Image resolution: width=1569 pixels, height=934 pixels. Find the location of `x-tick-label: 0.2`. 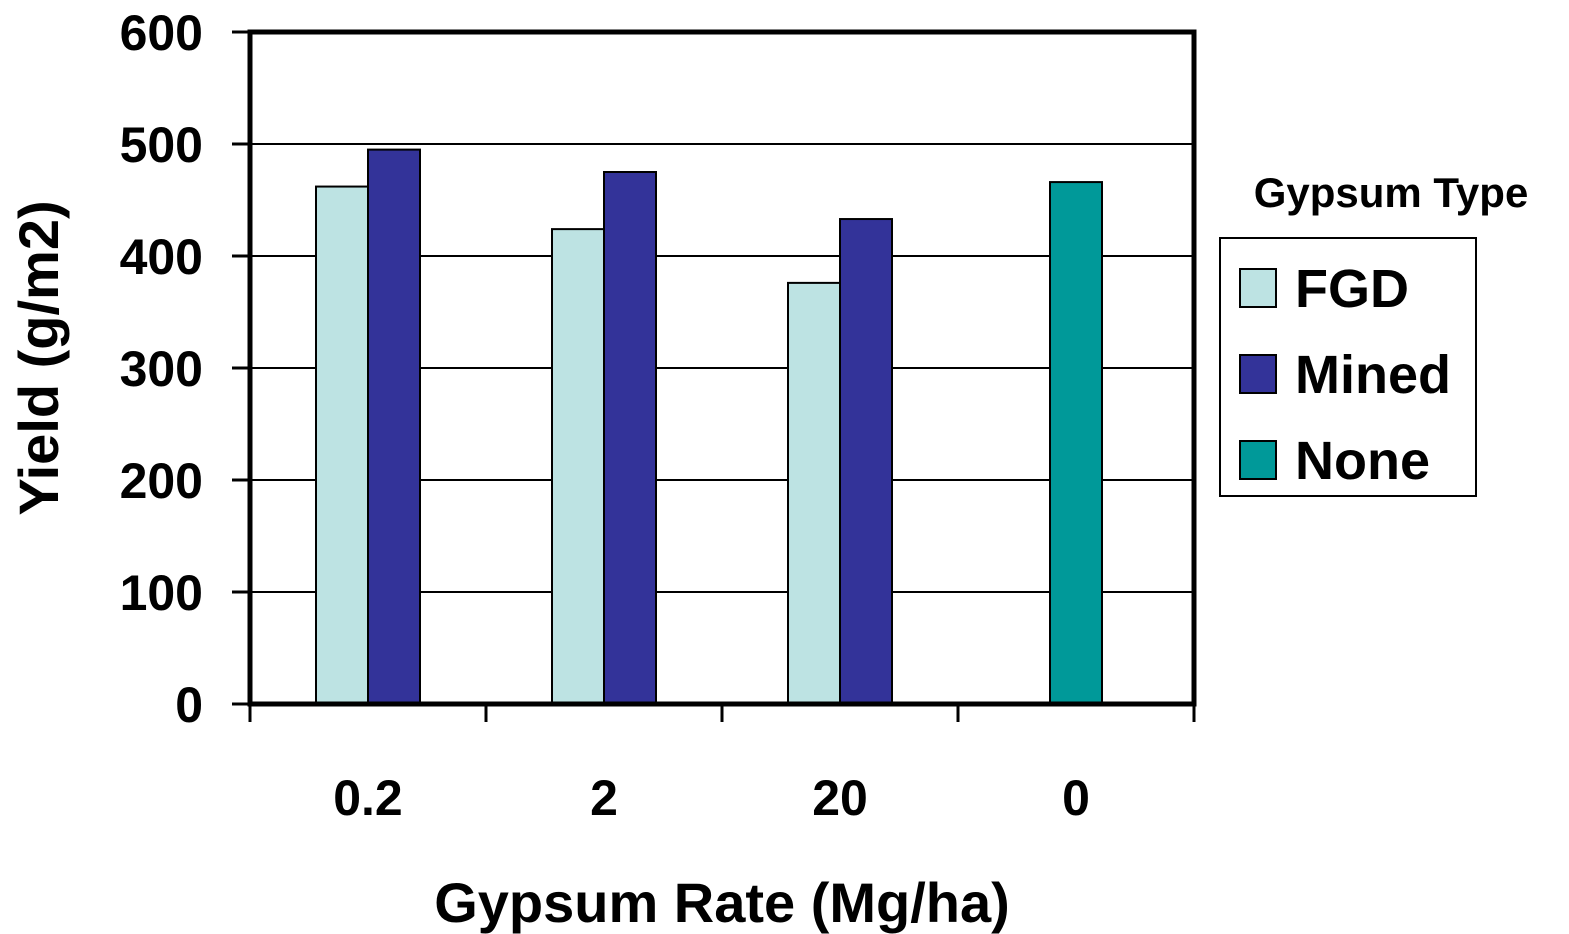

x-tick-label: 0.2 is located at coordinates (368, 798).